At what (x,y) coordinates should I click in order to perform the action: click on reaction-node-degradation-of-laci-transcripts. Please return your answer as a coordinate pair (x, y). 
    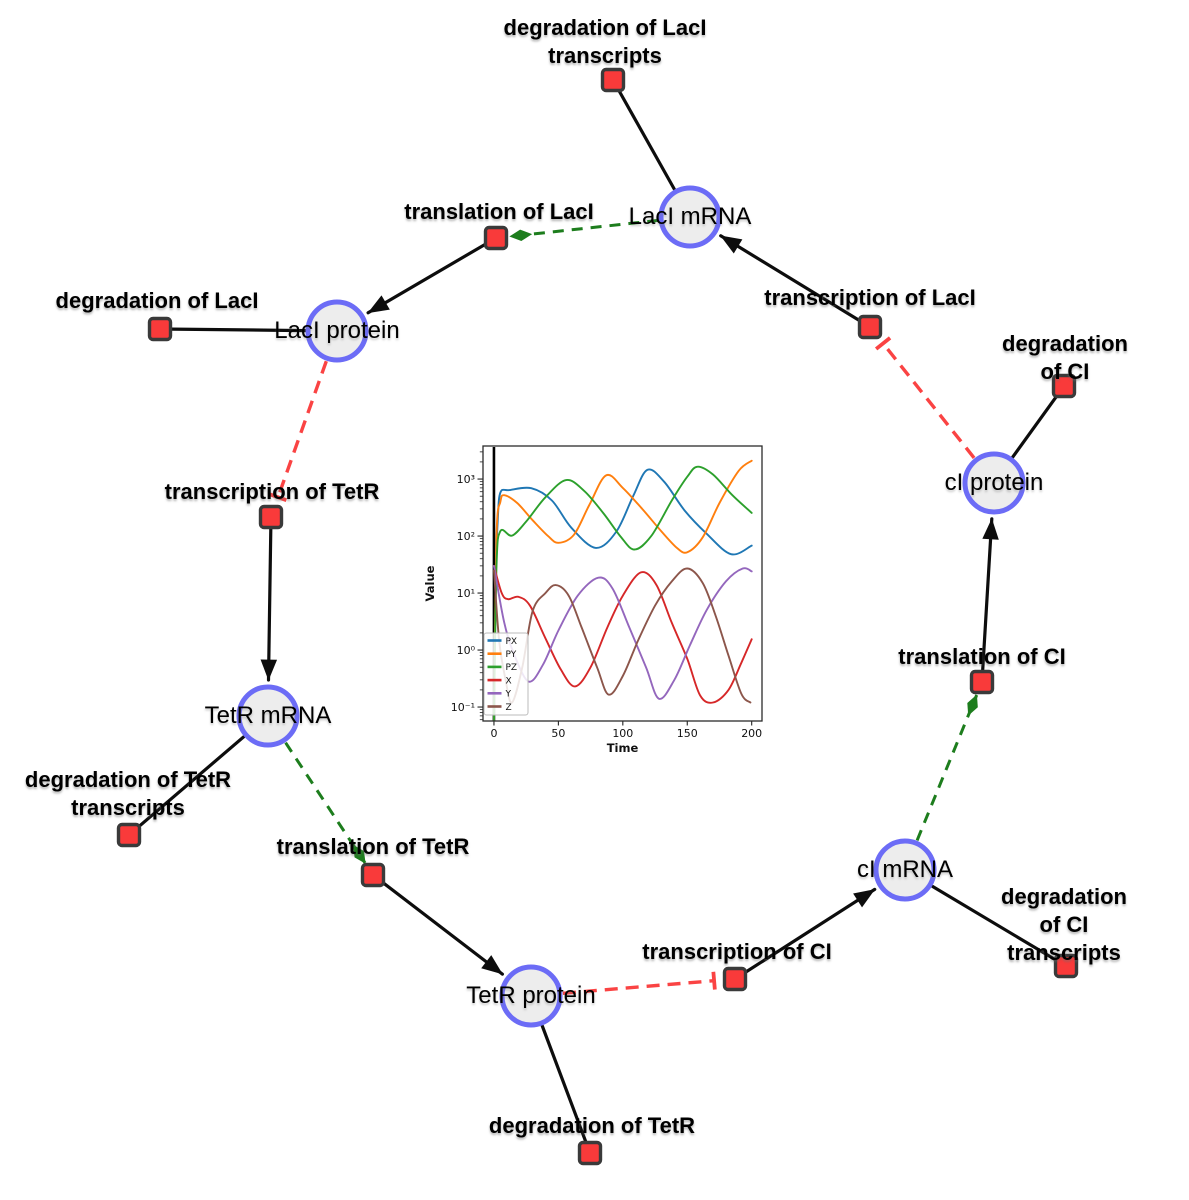
    Looking at the image, I should click on (613, 80).